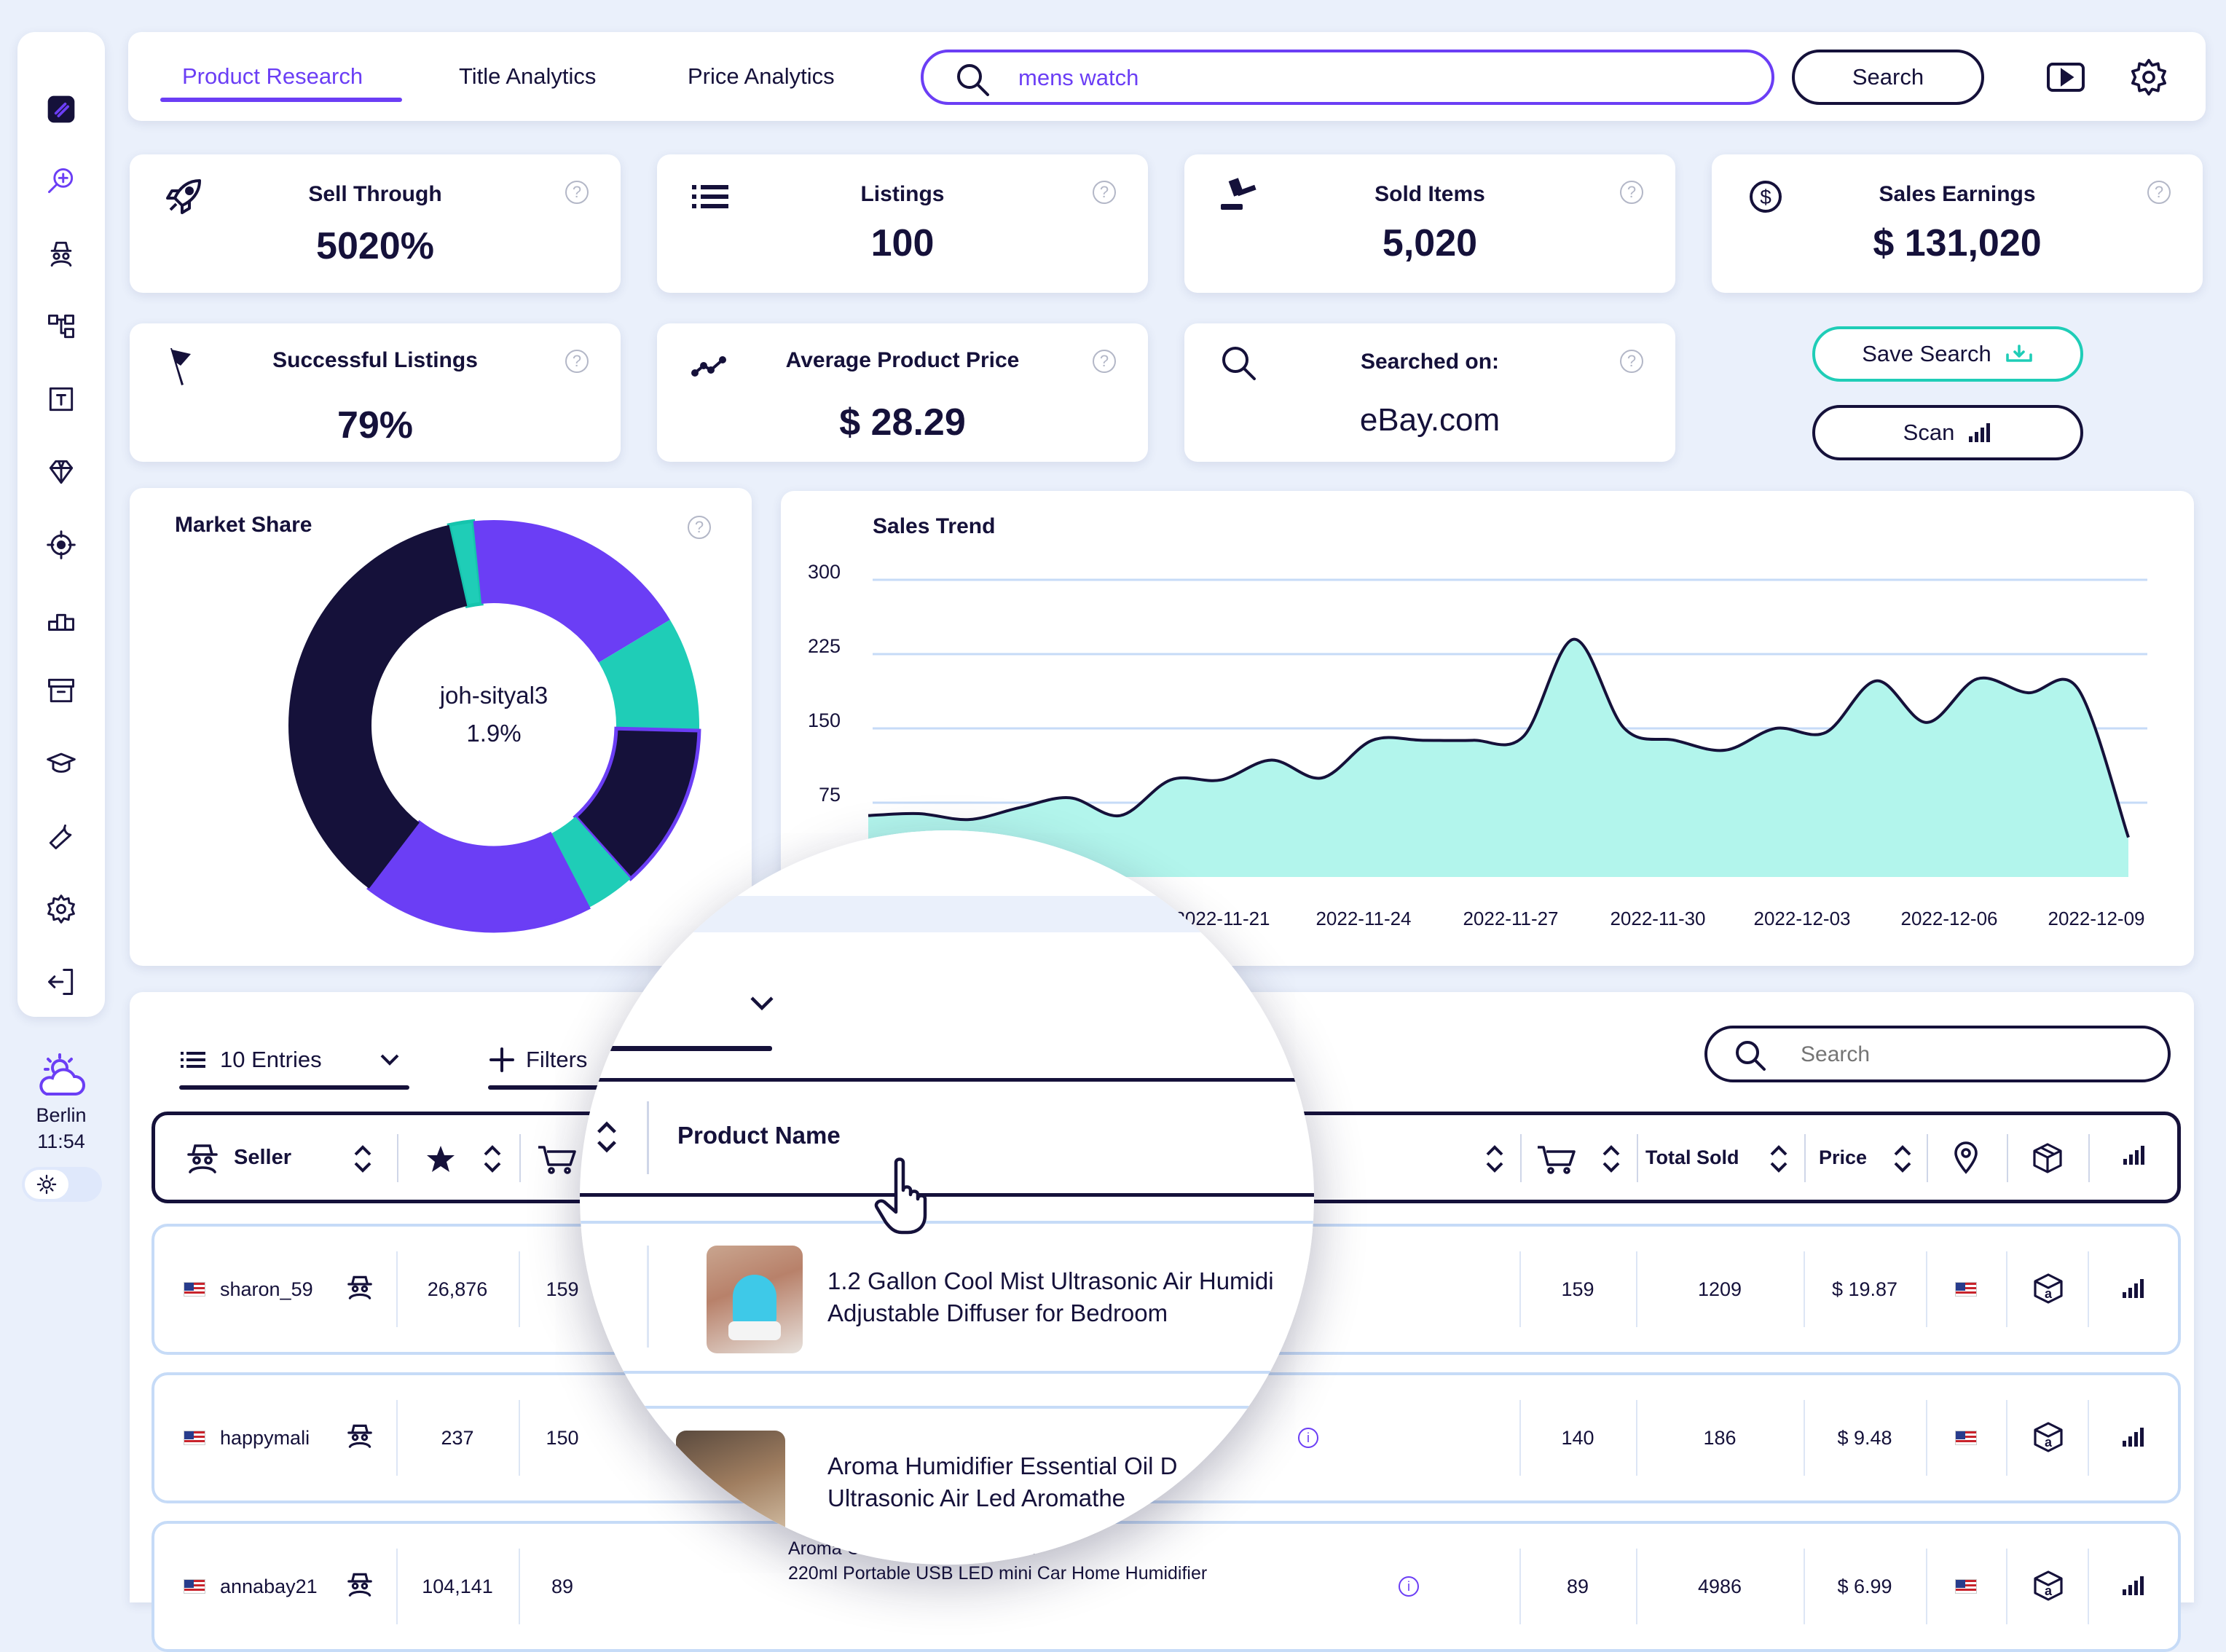 This screenshot has width=2226, height=1652. Describe the element at coordinates (61, 617) in the screenshot. I see `leaderboard-icon` at that location.